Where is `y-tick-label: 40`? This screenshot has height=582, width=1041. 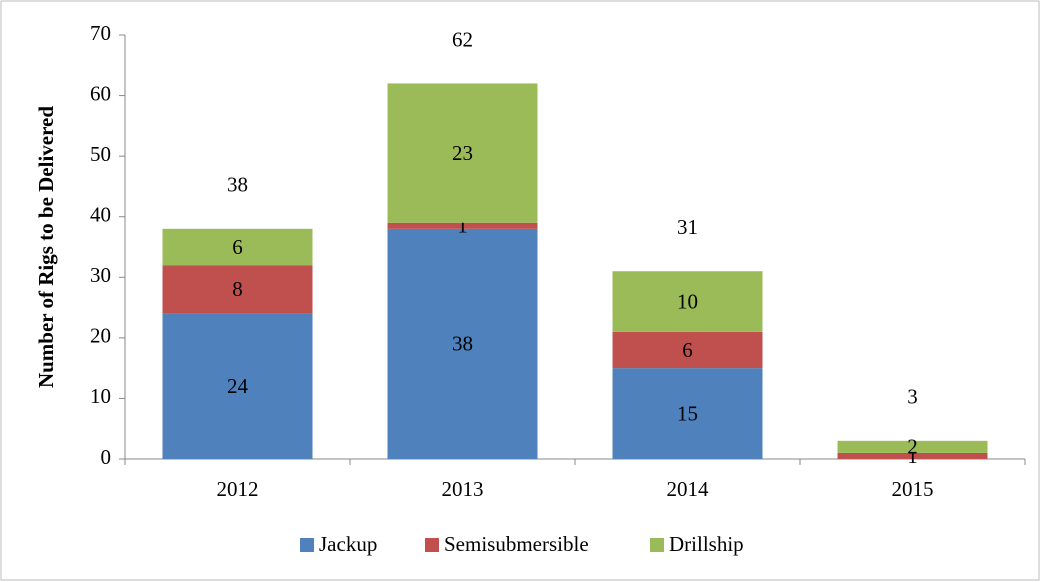 y-tick-label: 40 is located at coordinates (100, 215).